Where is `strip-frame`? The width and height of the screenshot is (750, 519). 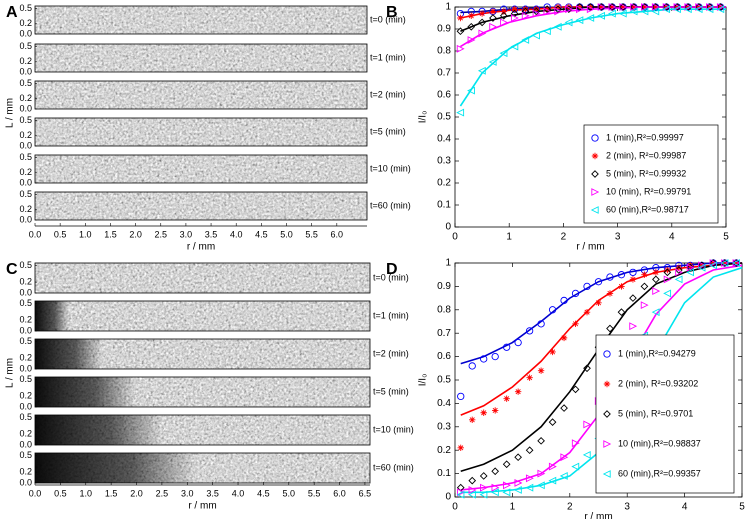
strip-frame is located at coordinates (201, 95).